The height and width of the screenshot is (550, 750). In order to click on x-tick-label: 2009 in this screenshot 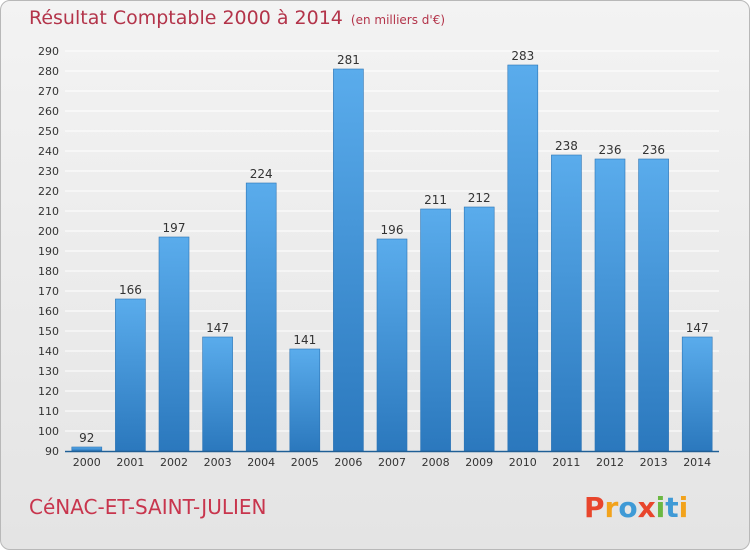, I will do `click(479, 462)`.